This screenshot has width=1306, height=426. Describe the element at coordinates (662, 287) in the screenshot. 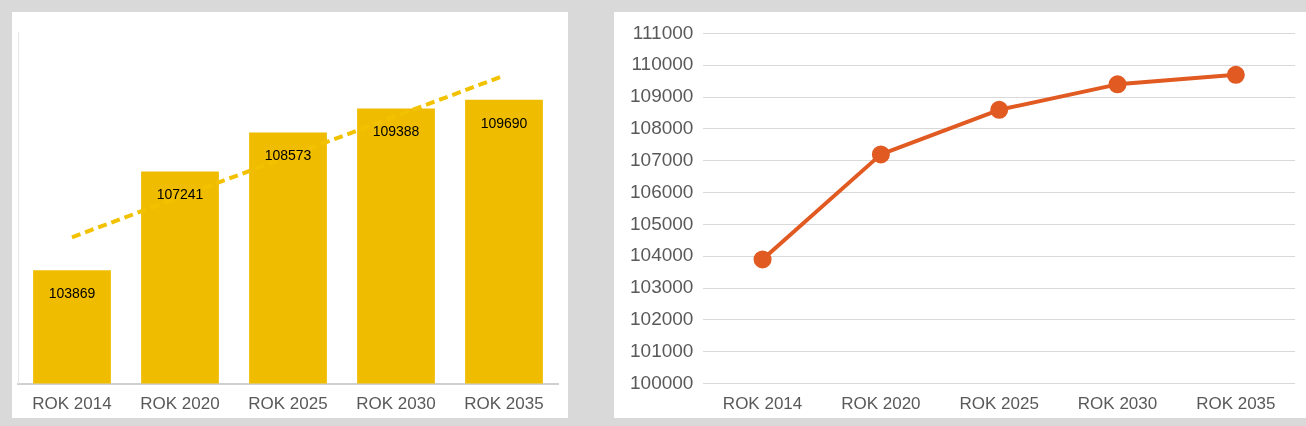

I see `y-tick-label: 103000` at that location.